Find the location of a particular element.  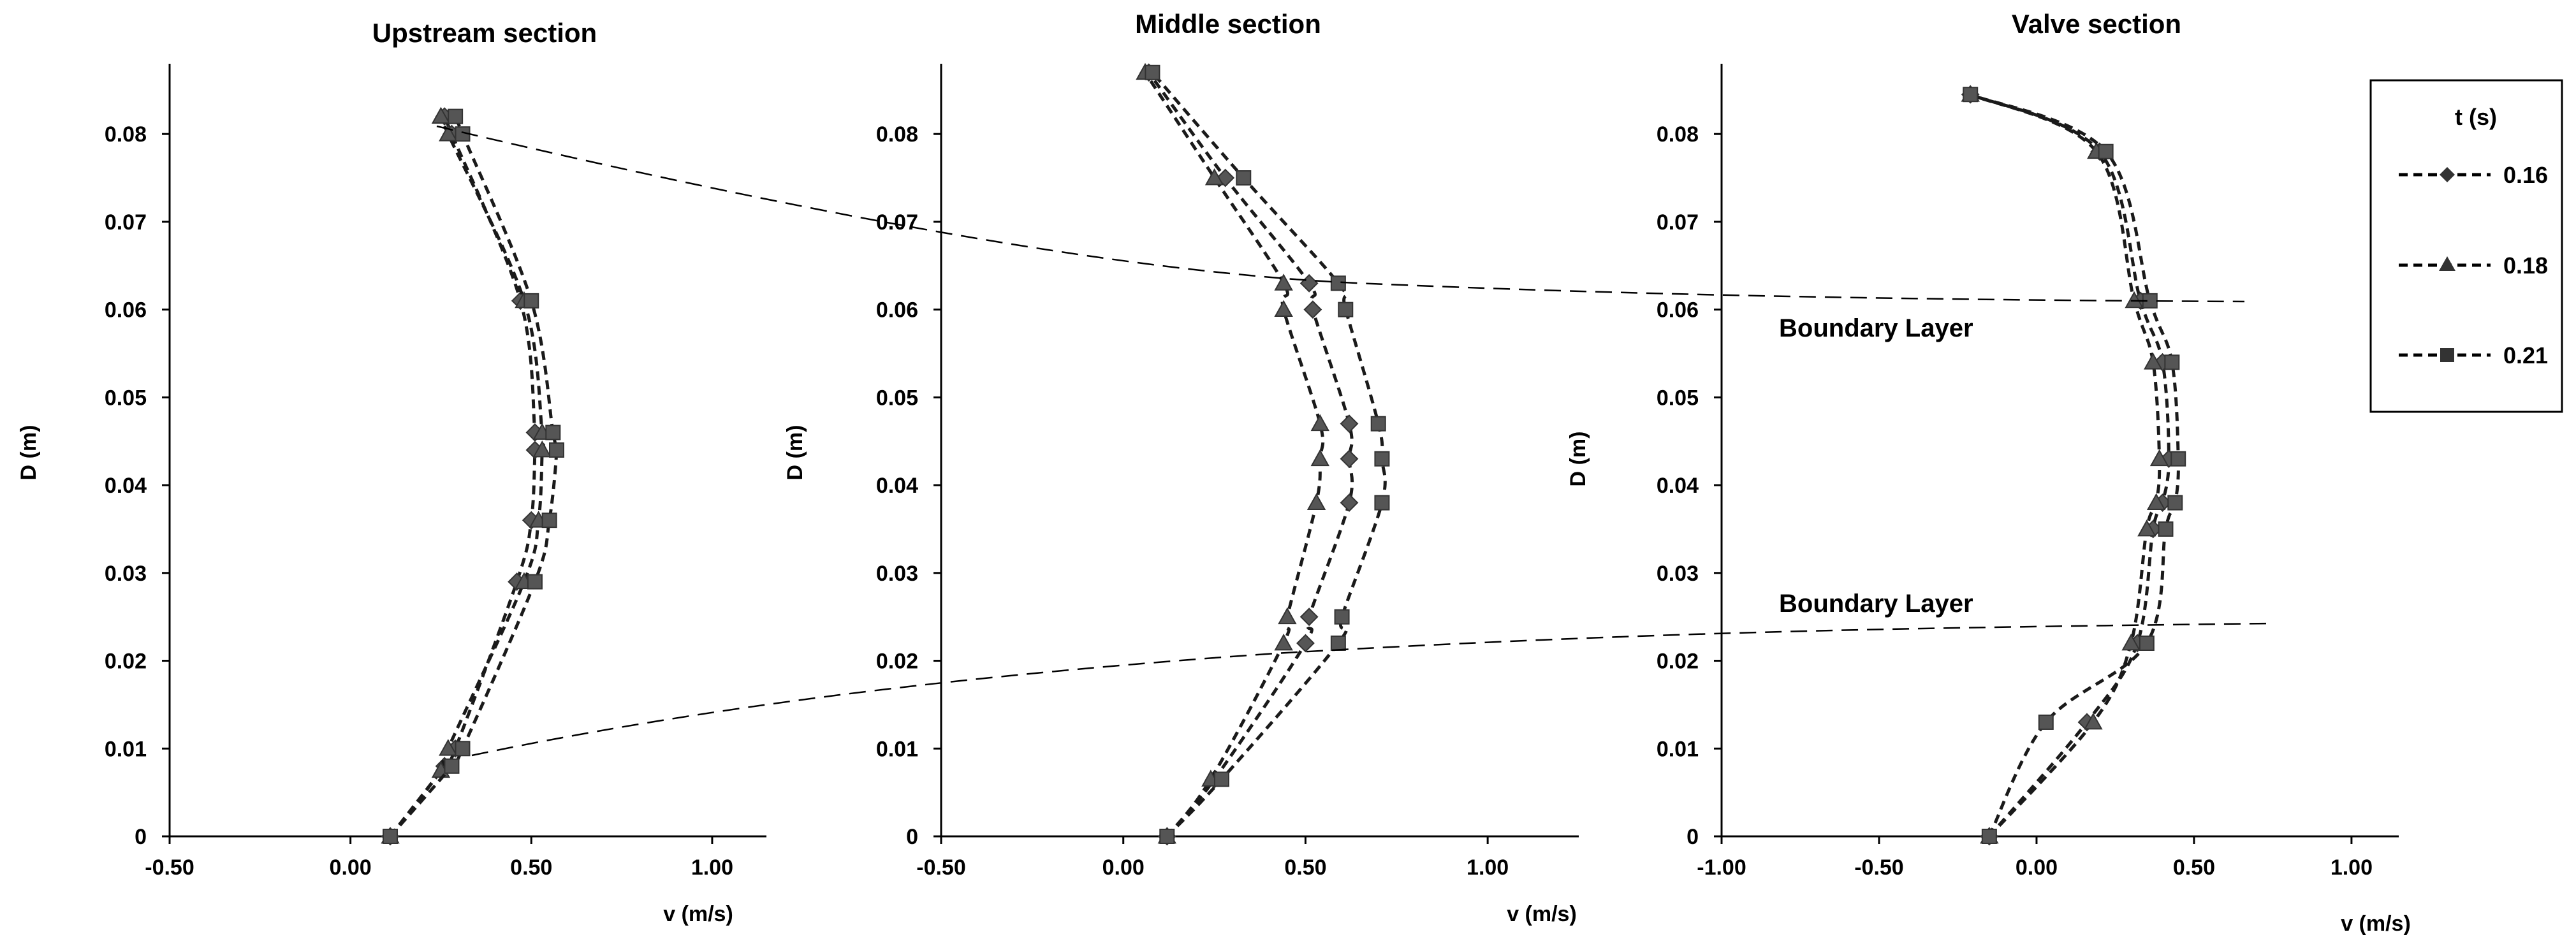

boundary-layer-label-lower: Boundary Layer is located at coordinates (1876, 604).